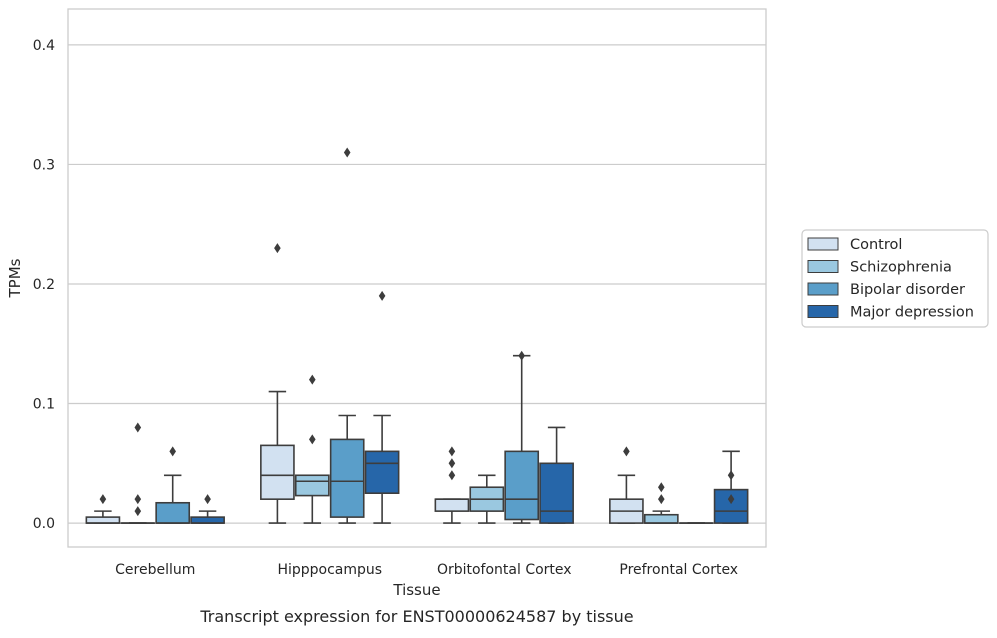  I want to click on x-axis-label: Tissue, so click(416, 590).